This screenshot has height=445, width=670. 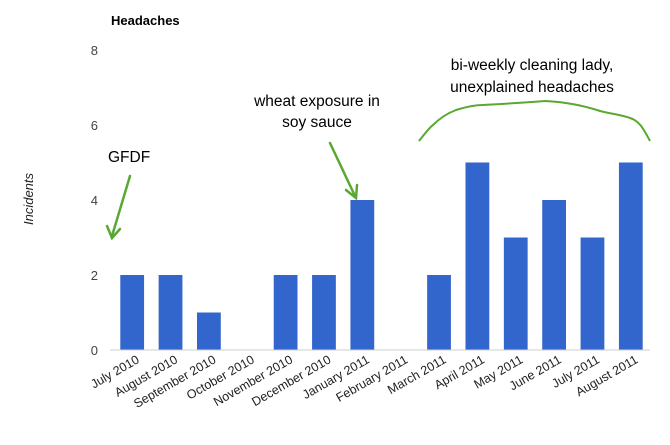 I want to click on y-tick-label: 6, so click(x=94, y=125).